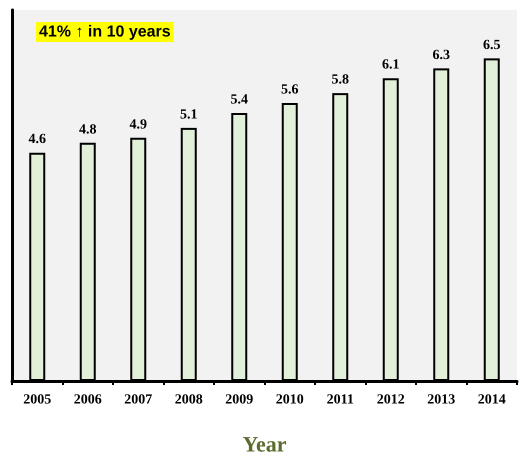 The height and width of the screenshot is (460, 531). I want to click on text: 41% ↑ in 10 years, so click(105, 32).